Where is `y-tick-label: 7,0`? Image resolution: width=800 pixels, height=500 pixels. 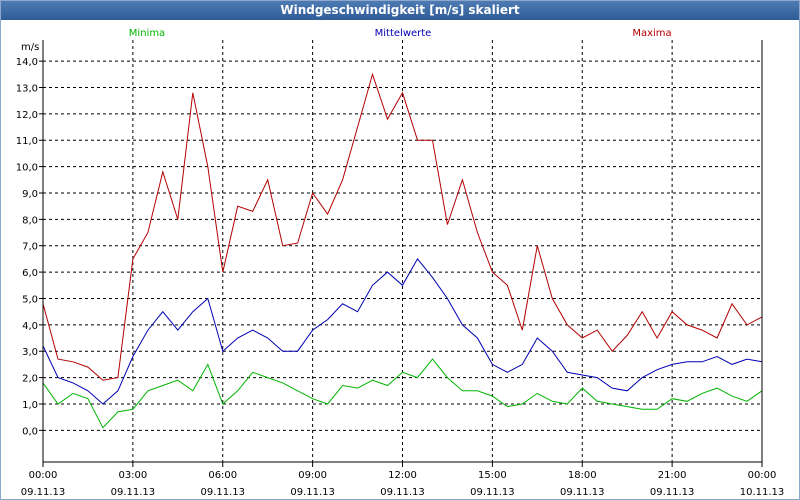
y-tick-label: 7,0 is located at coordinates (30, 247).